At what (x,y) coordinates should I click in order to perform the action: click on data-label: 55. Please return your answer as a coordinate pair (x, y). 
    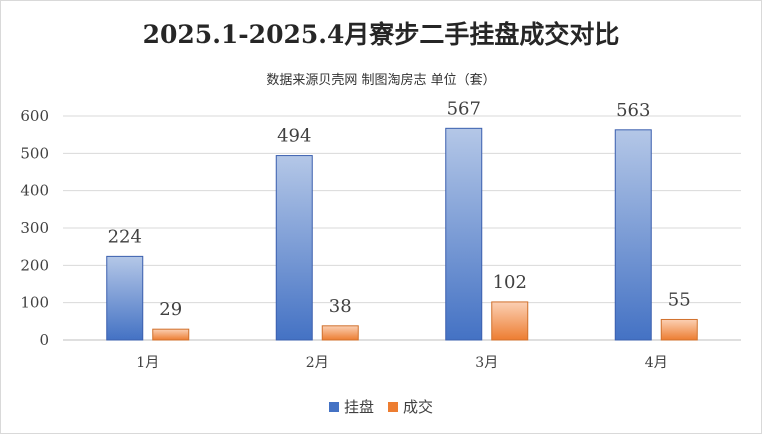
    Looking at the image, I should click on (679, 299).